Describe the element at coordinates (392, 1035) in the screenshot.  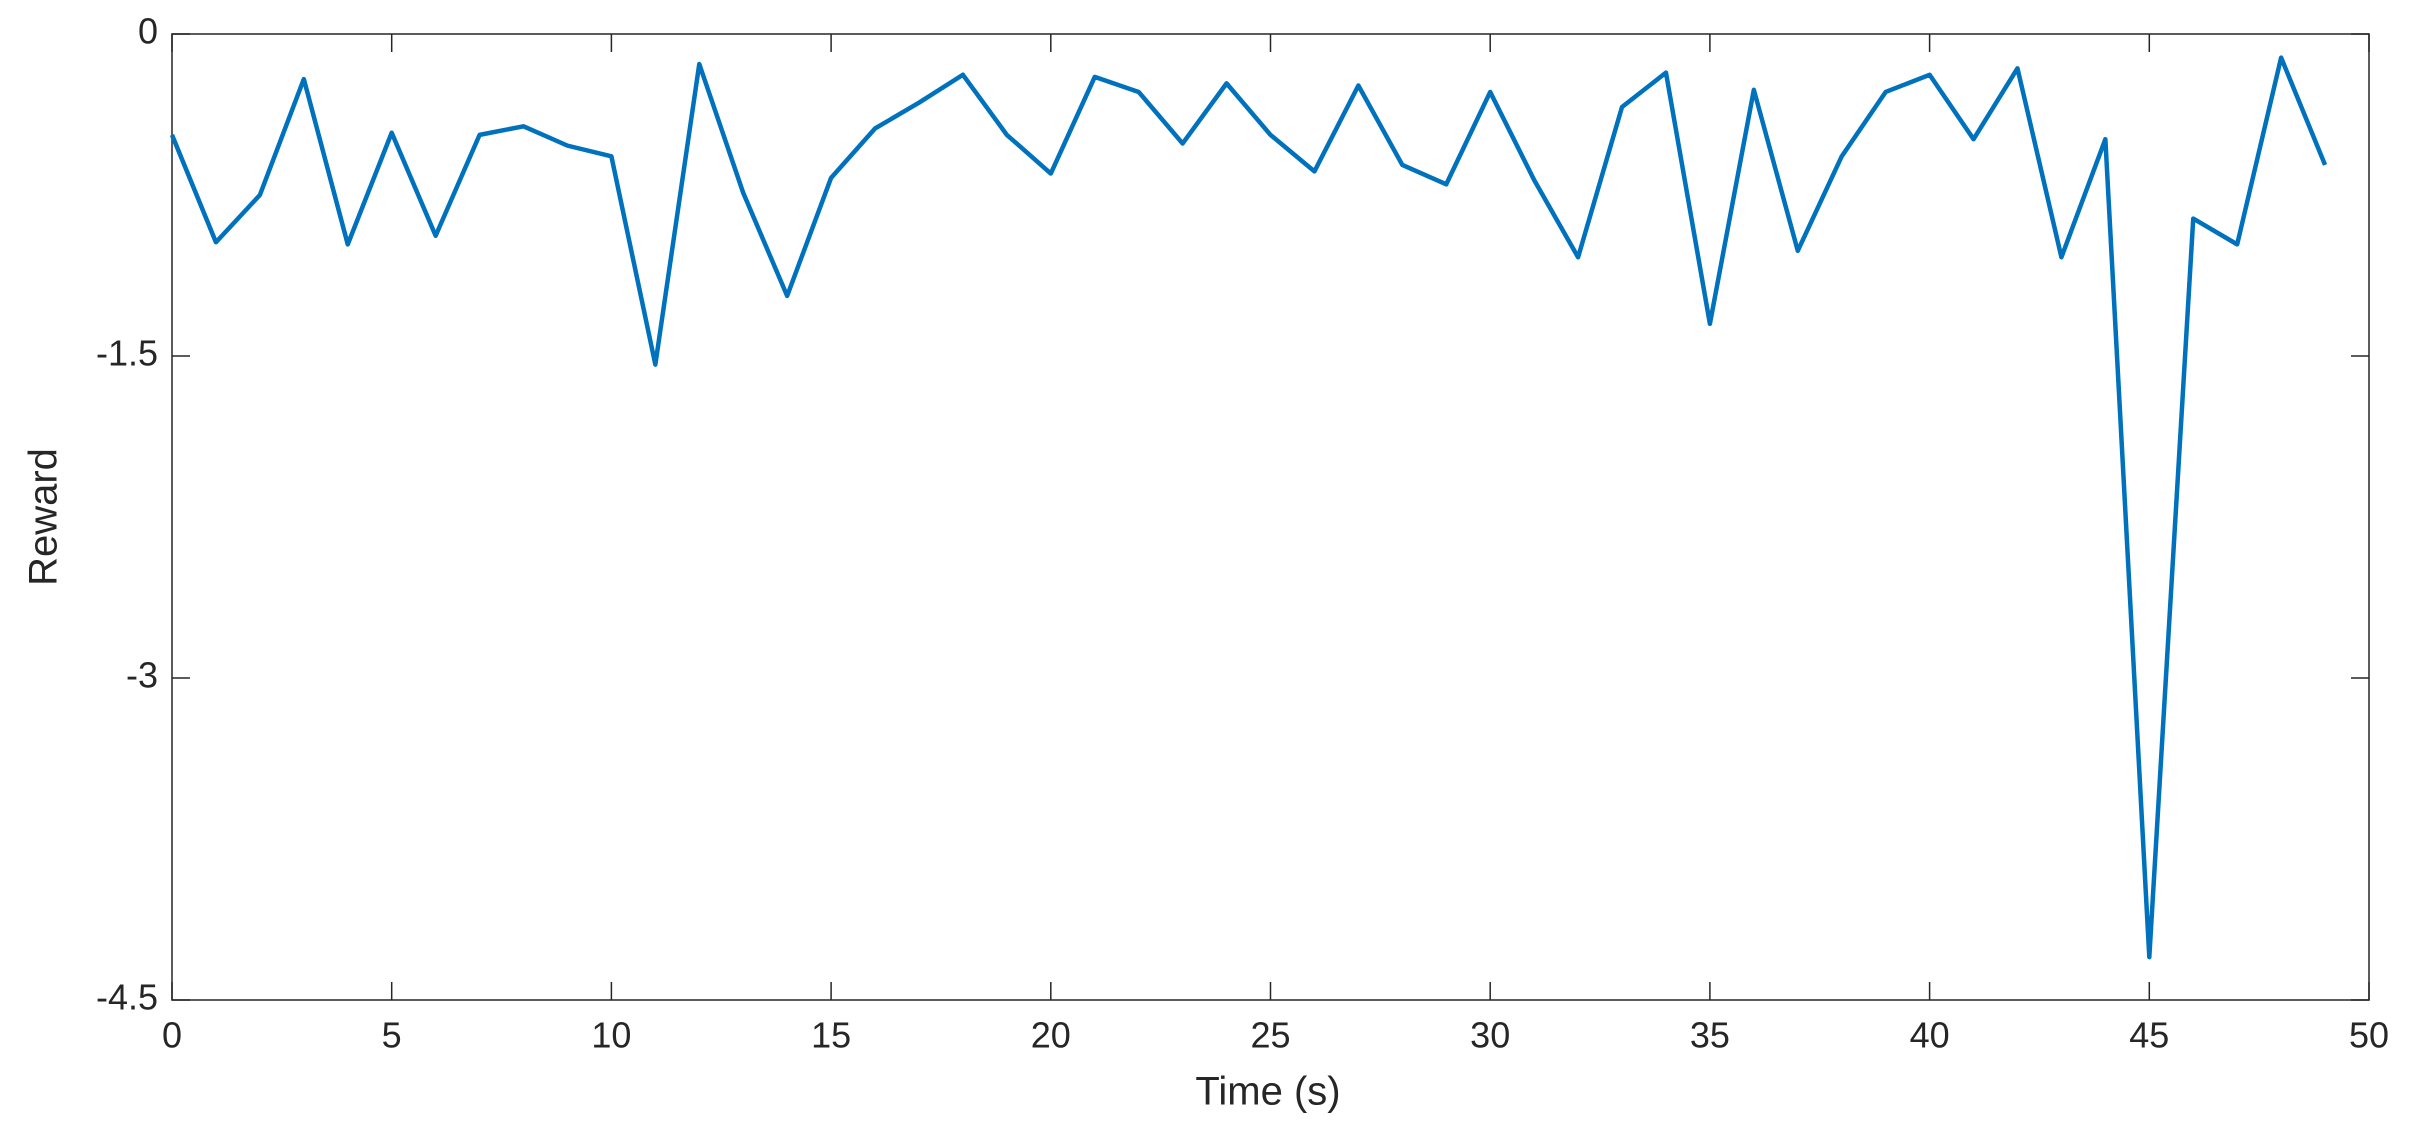
I see `x-tick-label: 5` at that location.